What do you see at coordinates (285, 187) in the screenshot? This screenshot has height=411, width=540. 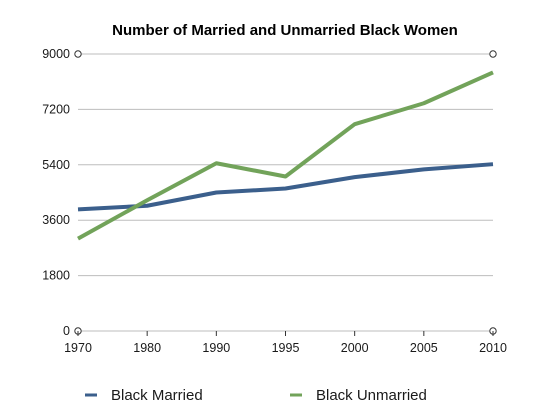 I see `series-line-black-married` at bounding box center [285, 187].